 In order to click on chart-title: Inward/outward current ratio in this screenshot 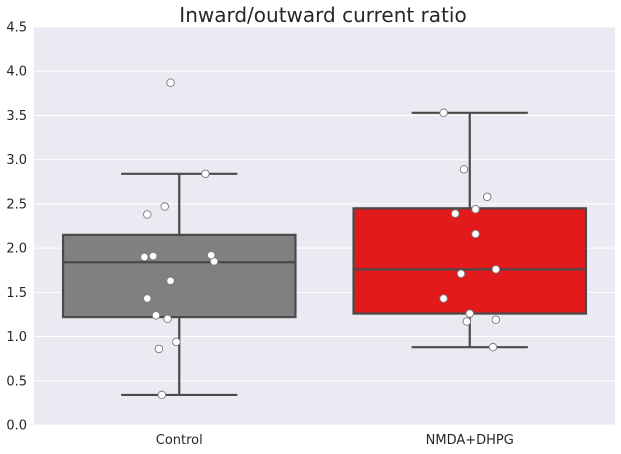, I will do `click(322, 15)`.